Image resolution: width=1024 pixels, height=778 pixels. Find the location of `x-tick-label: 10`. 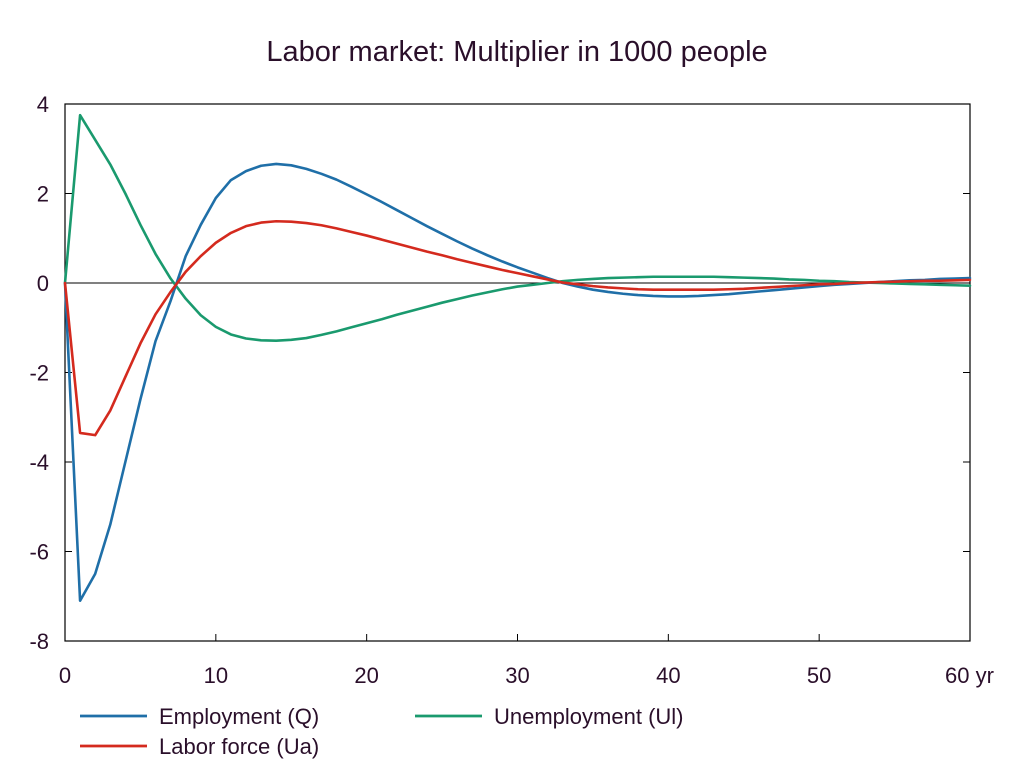

x-tick-label: 10 is located at coordinates (216, 675).